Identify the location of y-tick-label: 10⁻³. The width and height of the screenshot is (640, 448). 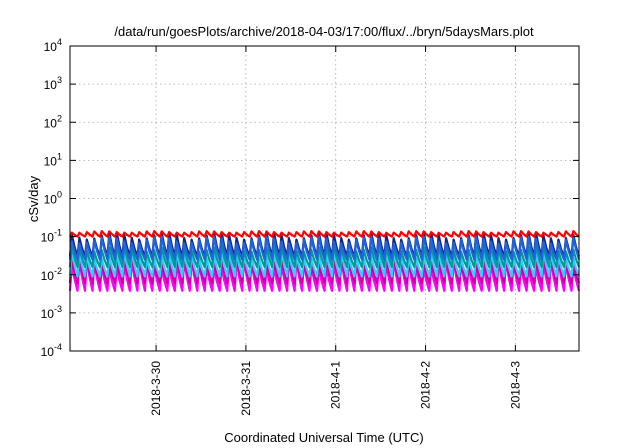
(51, 312).